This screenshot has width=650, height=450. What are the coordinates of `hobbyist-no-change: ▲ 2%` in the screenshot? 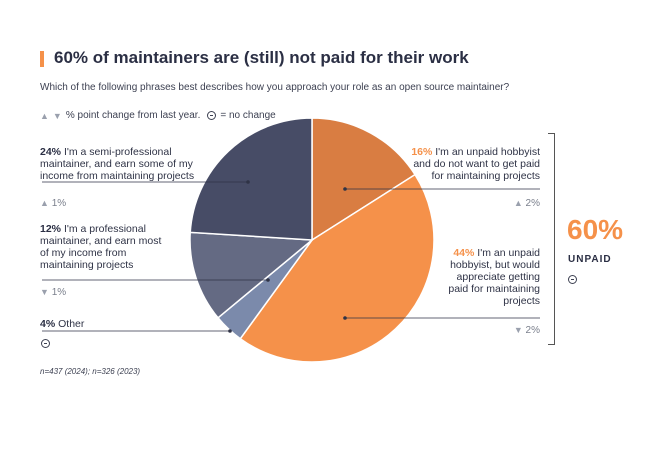 It's located at (510, 203).